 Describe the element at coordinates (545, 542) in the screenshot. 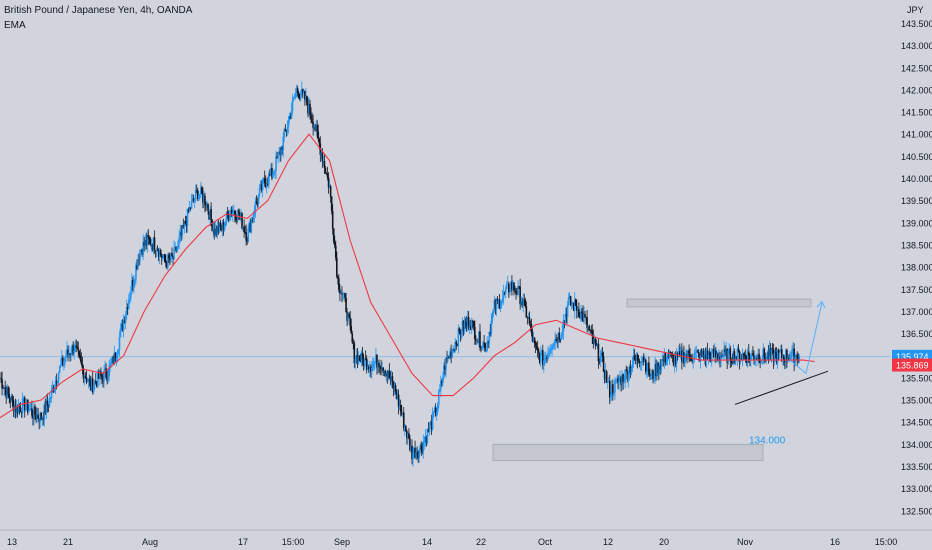

I see `x-tick-label: Oct` at that location.